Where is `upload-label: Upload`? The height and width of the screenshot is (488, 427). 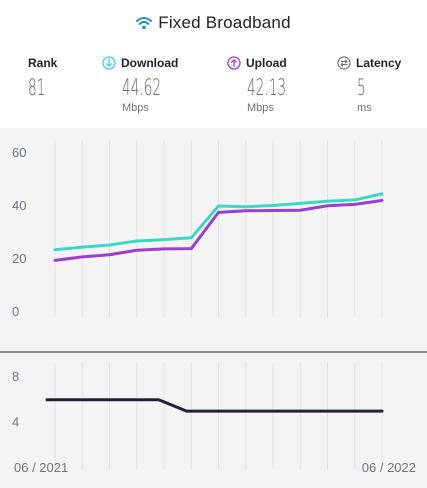 upload-label: Upload is located at coordinates (266, 63).